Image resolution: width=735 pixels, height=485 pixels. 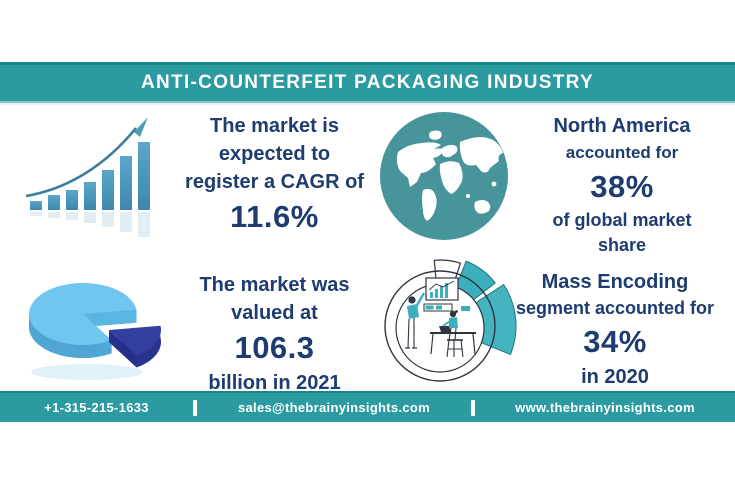 I want to click on stat-mass-line: Mass Encoding, so click(x=615, y=282).